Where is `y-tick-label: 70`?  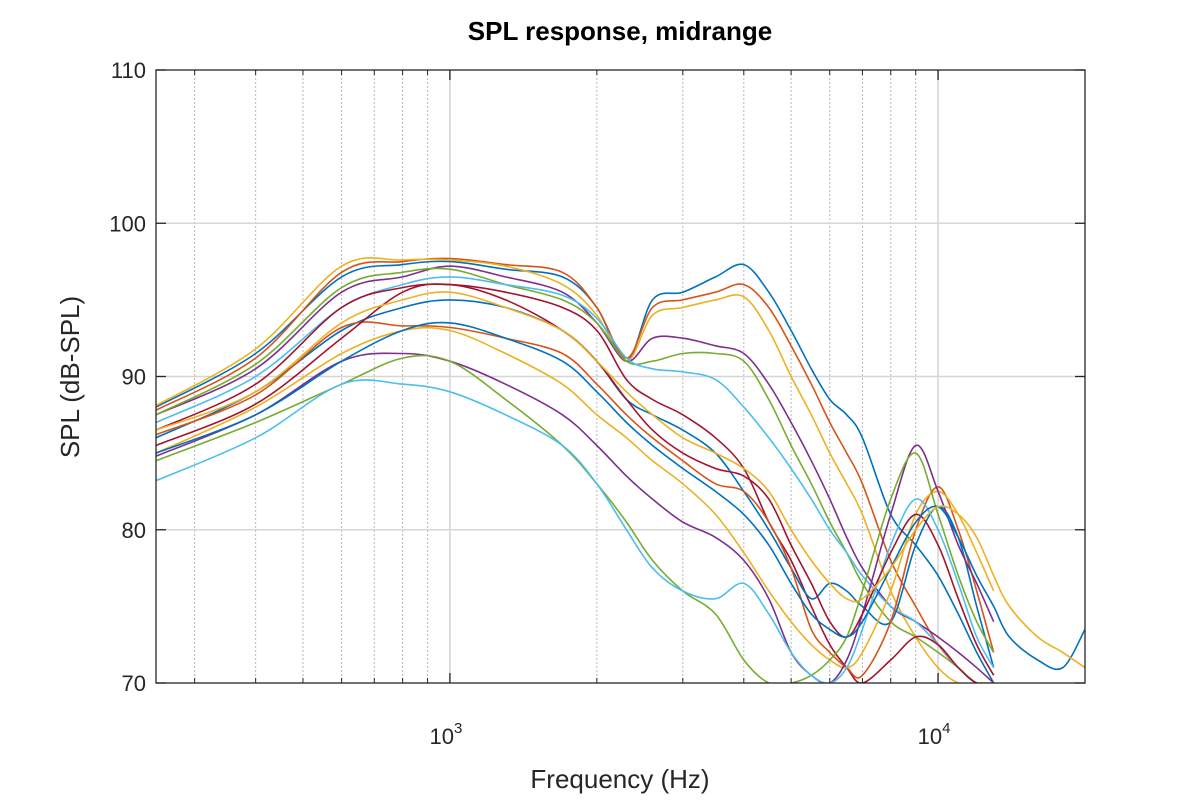
y-tick-label: 70 is located at coordinates (134, 683).